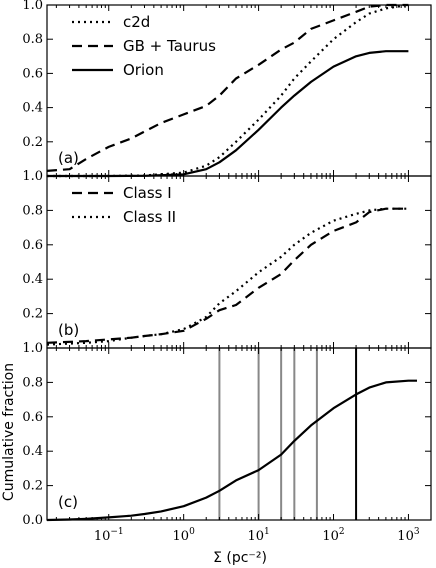  Describe the element at coordinates (68, 158) in the screenshot. I see `panel-label: (a)` at that location.